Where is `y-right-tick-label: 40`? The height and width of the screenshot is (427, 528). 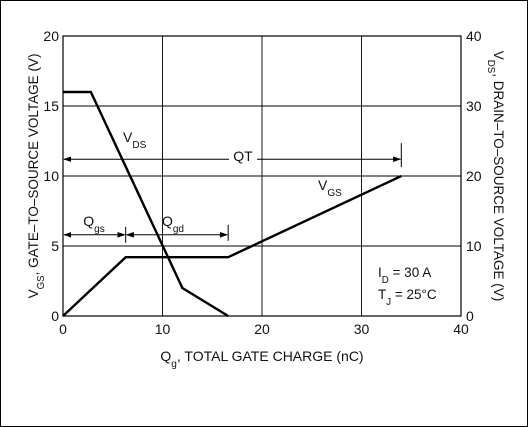
y-right-tick-label: 40 is located at coordinates (474, 36).